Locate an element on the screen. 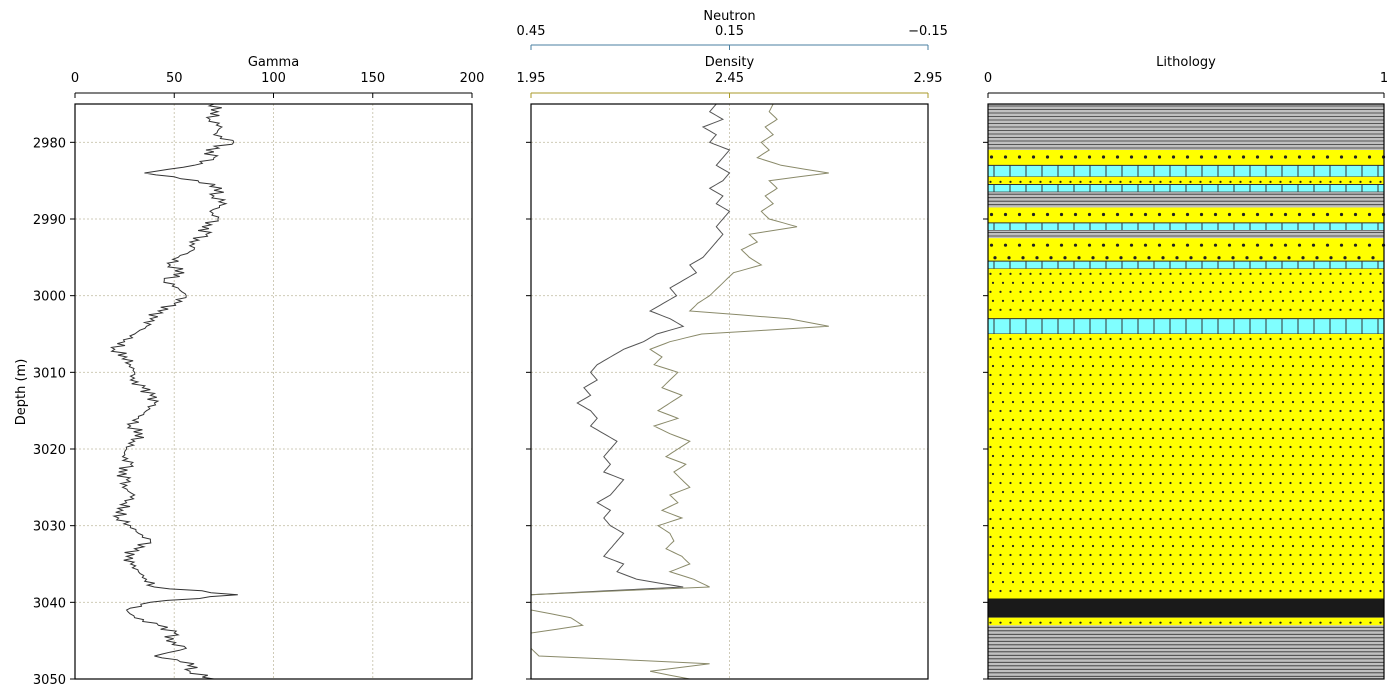 This screenshot has width=1400, height=700. lith-interval-shale is located at coordinates (1186, 127).